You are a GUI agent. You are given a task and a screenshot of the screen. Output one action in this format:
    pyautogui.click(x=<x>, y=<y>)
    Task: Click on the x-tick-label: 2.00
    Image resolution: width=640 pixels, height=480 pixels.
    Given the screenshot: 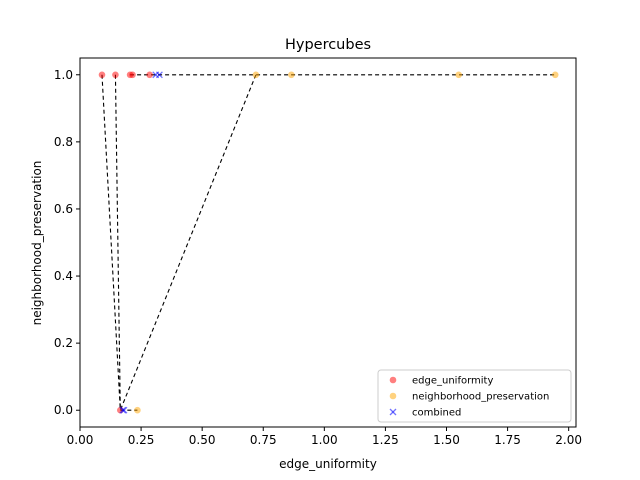 What is the action you would take?
    pyautogui.click(x=568, y=440)
    